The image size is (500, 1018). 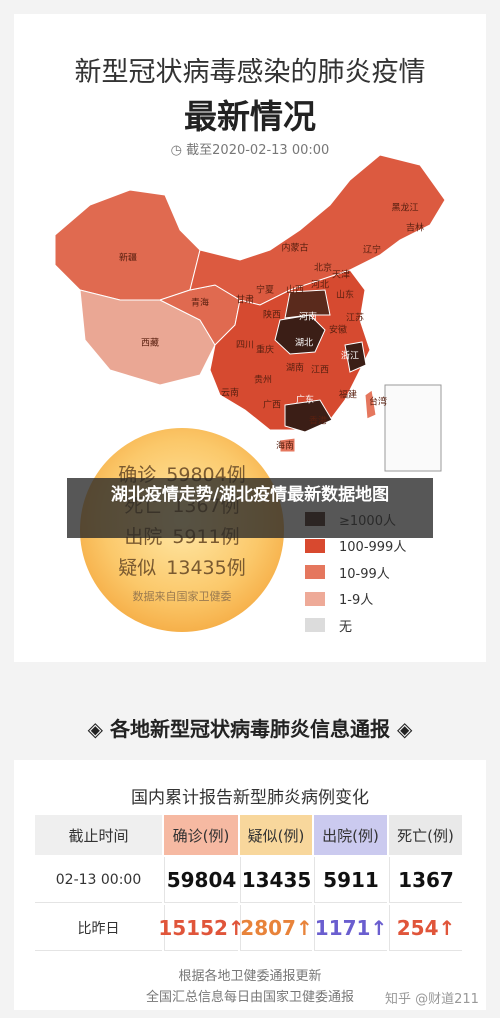 What do you see at coordinates (323, 268) in the screenshot?
I see `map-label: 北京` at bounding box center [323, 268].